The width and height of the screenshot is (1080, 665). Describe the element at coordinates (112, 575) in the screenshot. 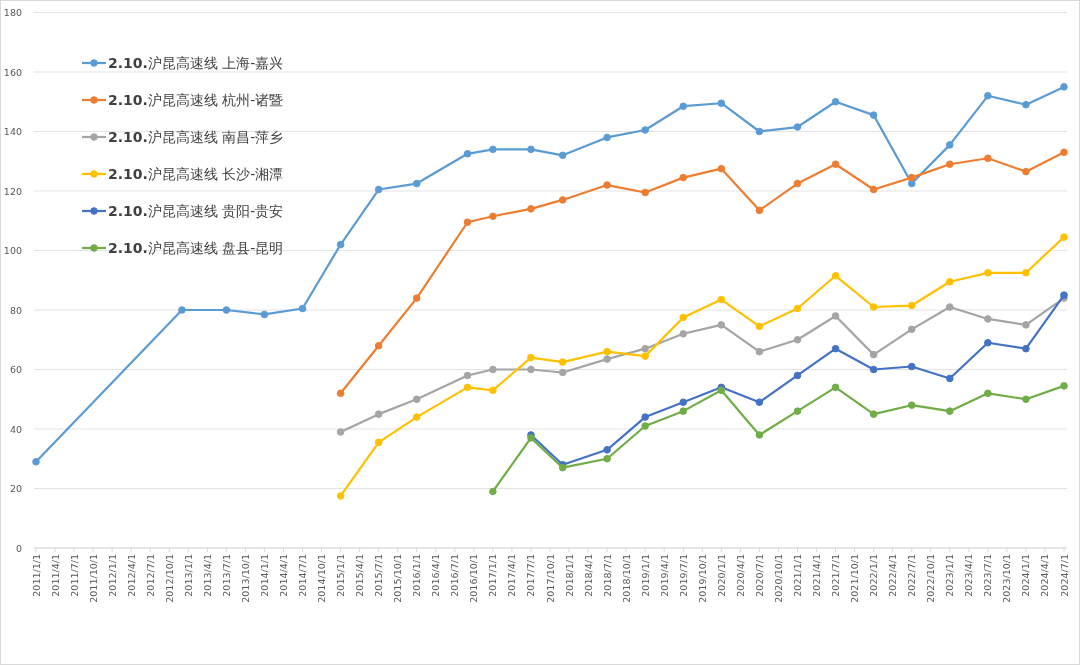

I see `x-tick-label: 2012/1/1` at that location.